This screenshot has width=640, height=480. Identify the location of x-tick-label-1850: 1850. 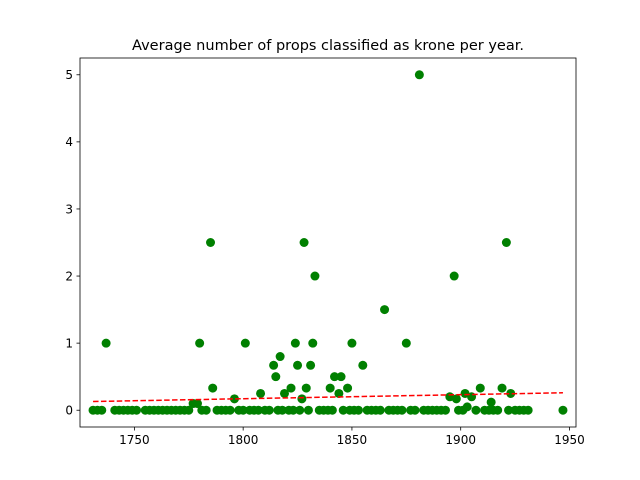
(352, 440).